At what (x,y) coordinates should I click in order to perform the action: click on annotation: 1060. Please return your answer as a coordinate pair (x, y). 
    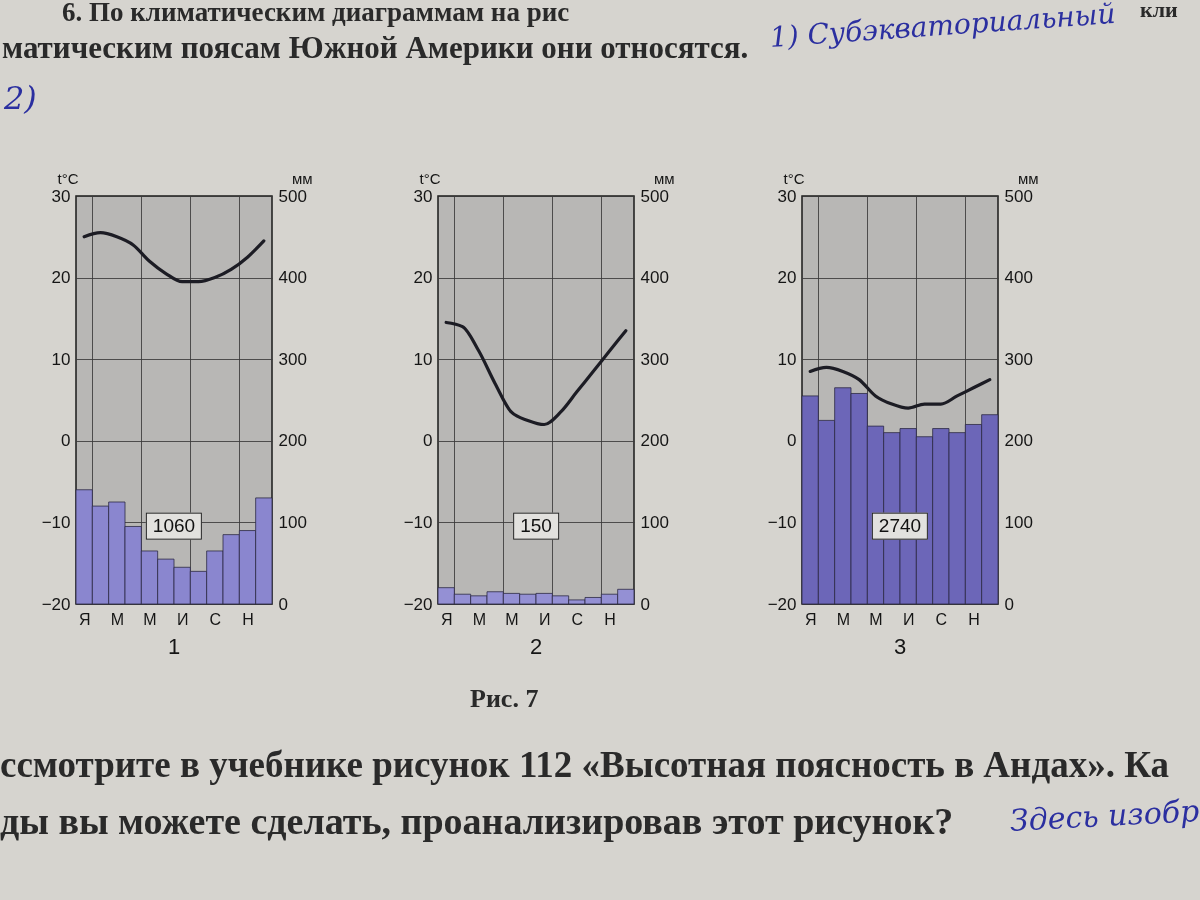
    Looking at the image, I should click on (174, 526).